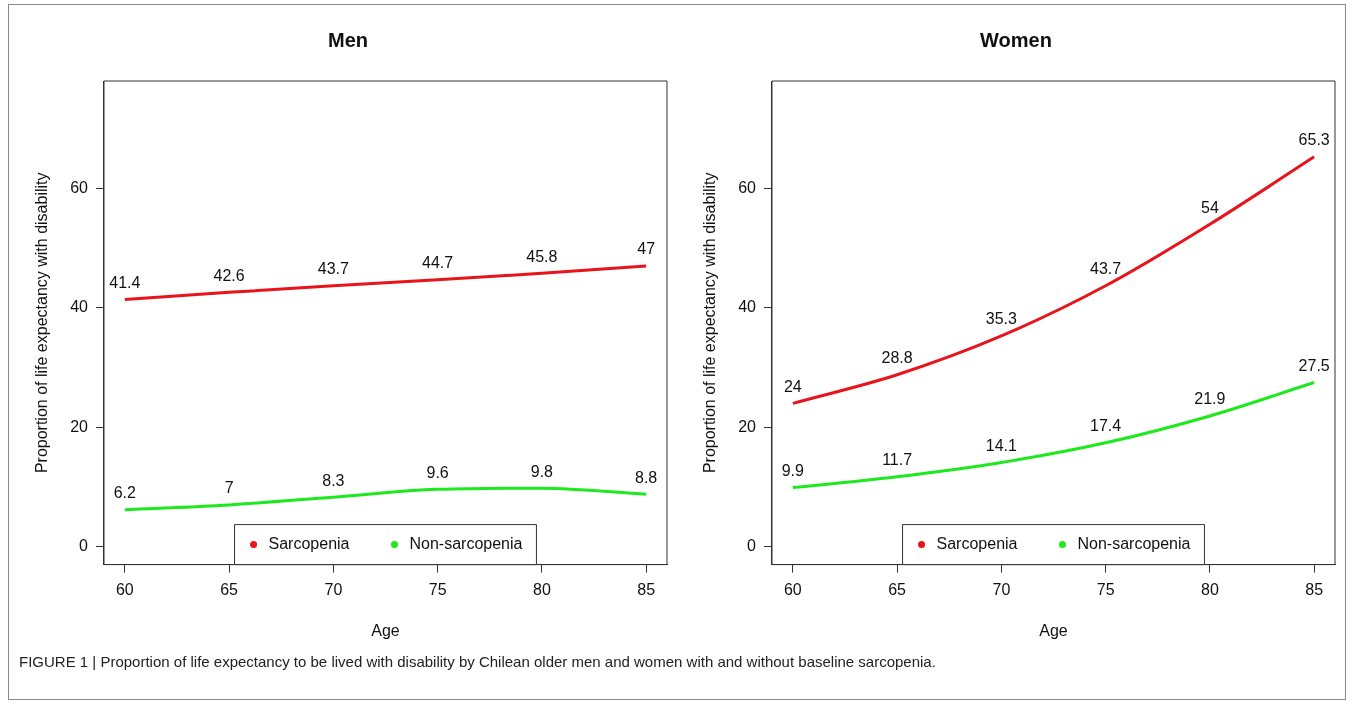 This screenshot has height=710, width=1357. I want to click on data-label: 9.6, so click(437, 472).